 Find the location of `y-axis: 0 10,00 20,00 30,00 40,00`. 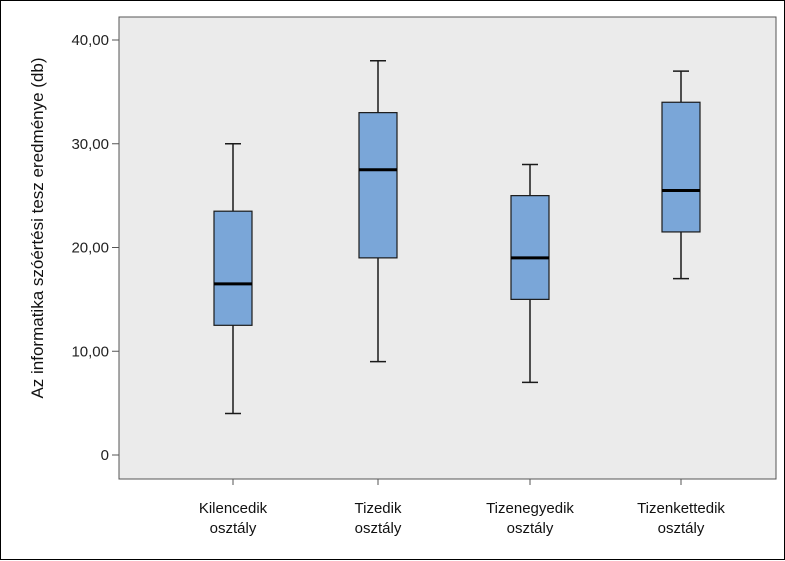

y-axis: 0 10,00 20,00 30,00 40,00 is located at coordinates (95, 248).